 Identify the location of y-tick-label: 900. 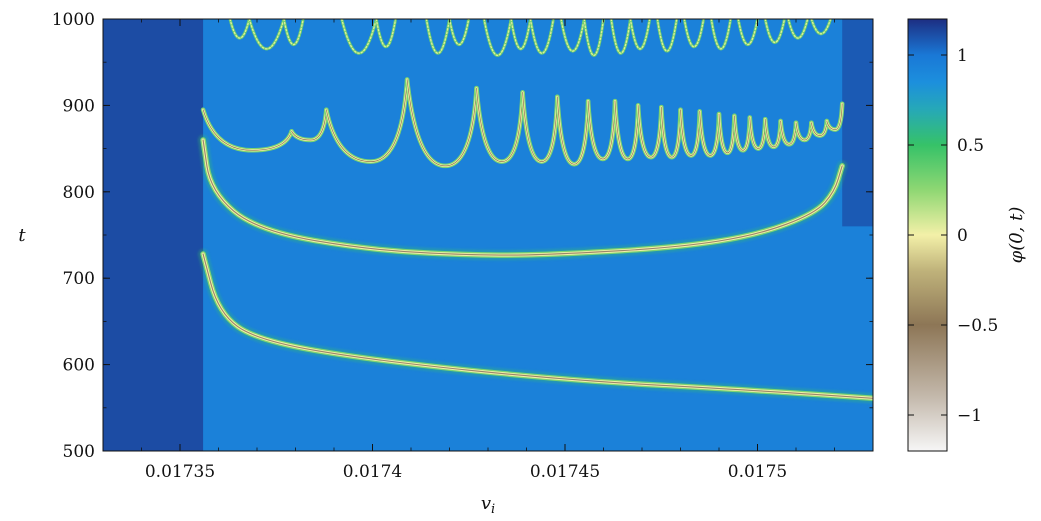
(79, 106).